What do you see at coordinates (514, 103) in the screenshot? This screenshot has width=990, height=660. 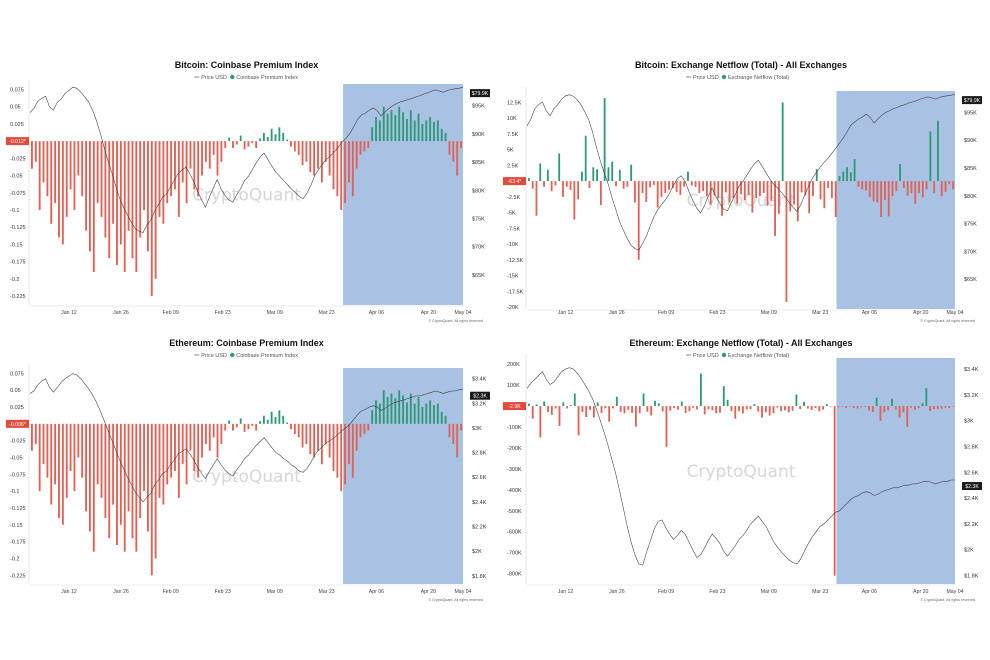 I see `y-tick-label: 12.5K` at bounding box center [514, 103].